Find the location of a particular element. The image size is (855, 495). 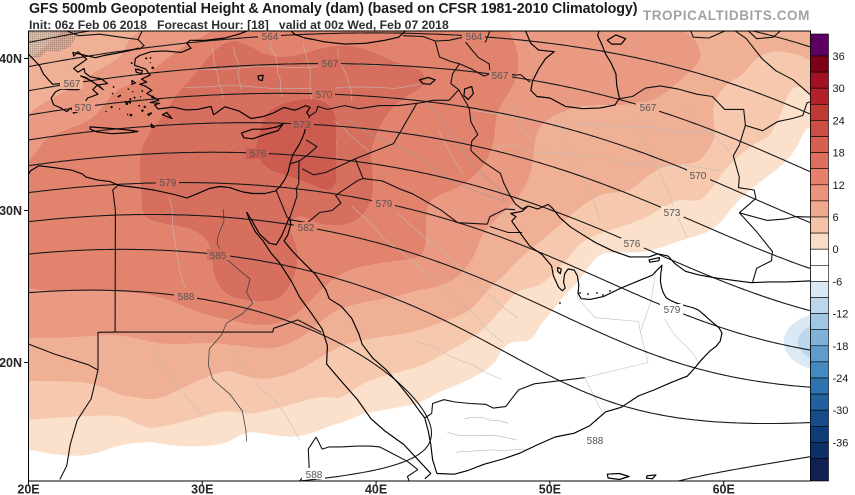

svg-text: -6 is located at coordinates (838, 282).